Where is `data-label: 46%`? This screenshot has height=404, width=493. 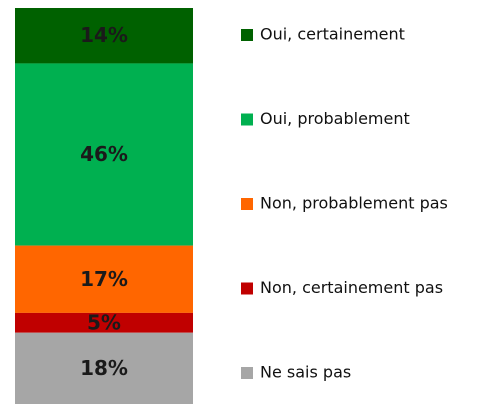
data-label: 46% is located at coordinates (104, 154).